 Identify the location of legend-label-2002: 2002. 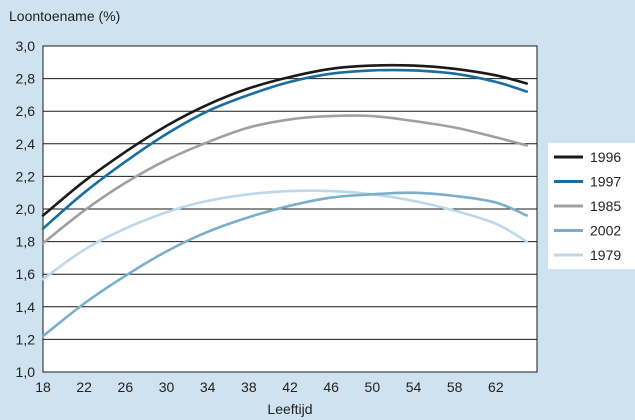
(605, 231).